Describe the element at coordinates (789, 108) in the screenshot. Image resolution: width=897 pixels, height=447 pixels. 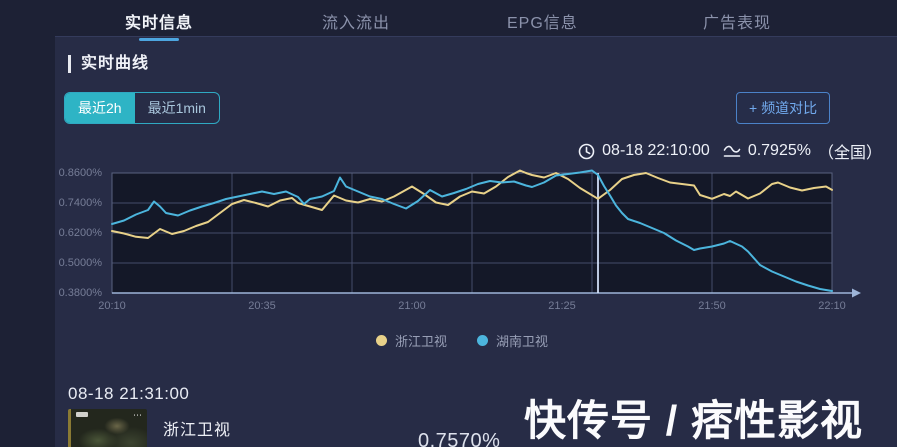
I see `compare-button-label: 频道对比` at that location.